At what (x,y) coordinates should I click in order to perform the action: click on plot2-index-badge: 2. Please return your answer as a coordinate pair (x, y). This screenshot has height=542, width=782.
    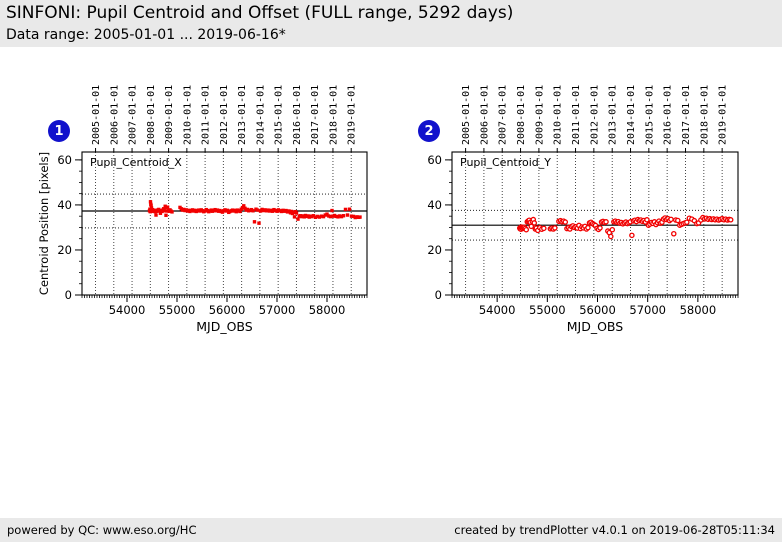
    Looking at the image, I should click on (429, 131).